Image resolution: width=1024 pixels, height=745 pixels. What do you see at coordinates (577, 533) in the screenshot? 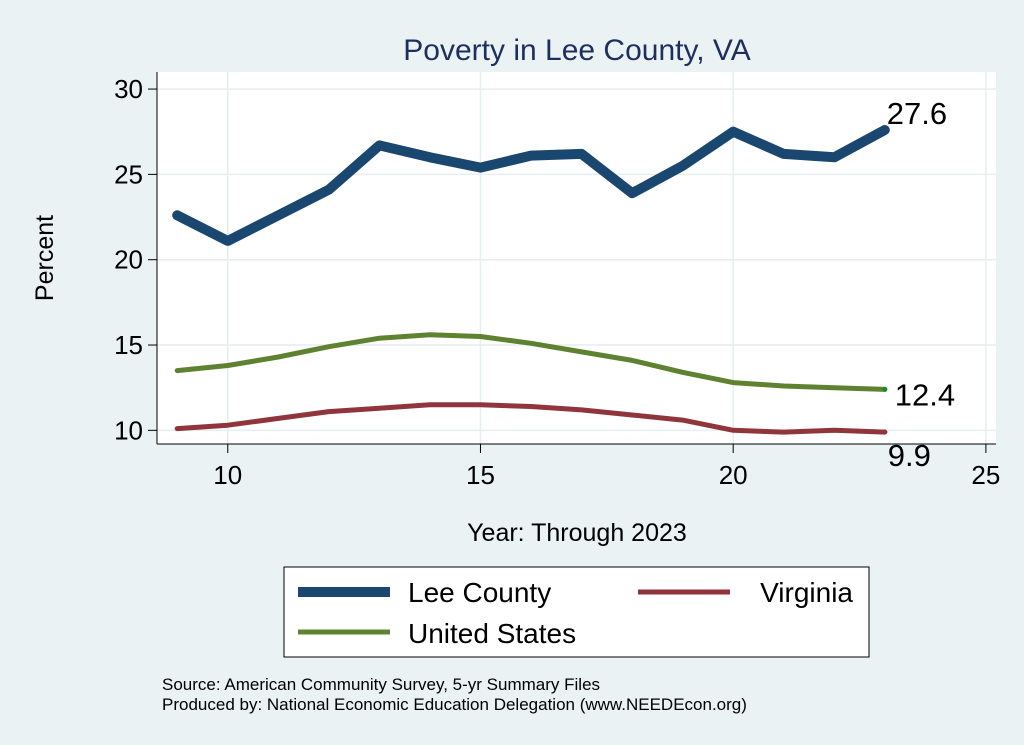
I see `x-axis-label: Year: Through 2023` at bounding box center [577, 533].